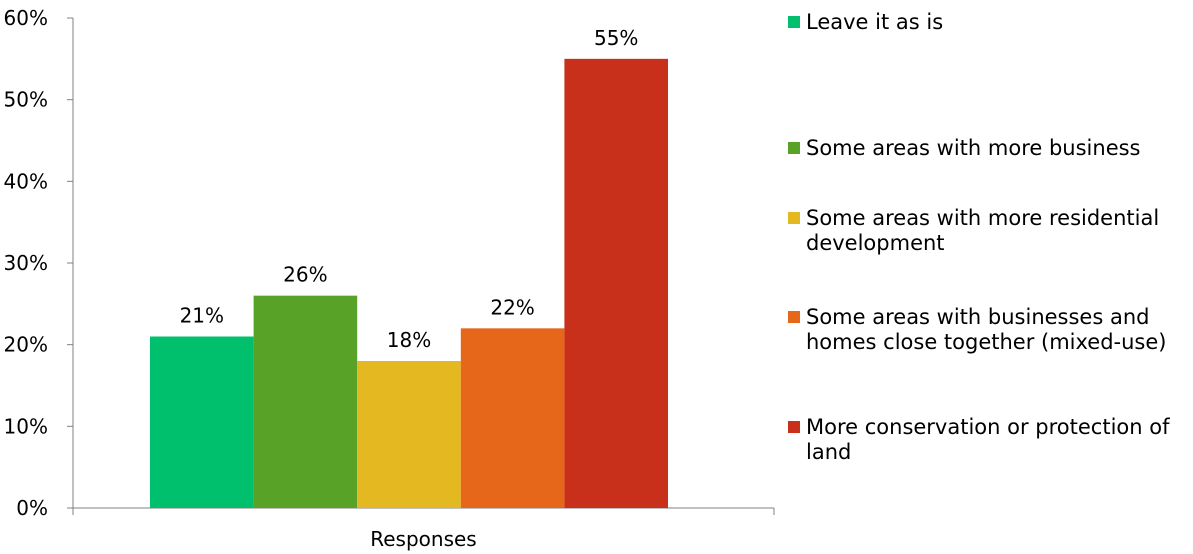  Describe the element at coordinates (26, 18) in the screenshot. I see `y-tick-label: 60%` at that location.